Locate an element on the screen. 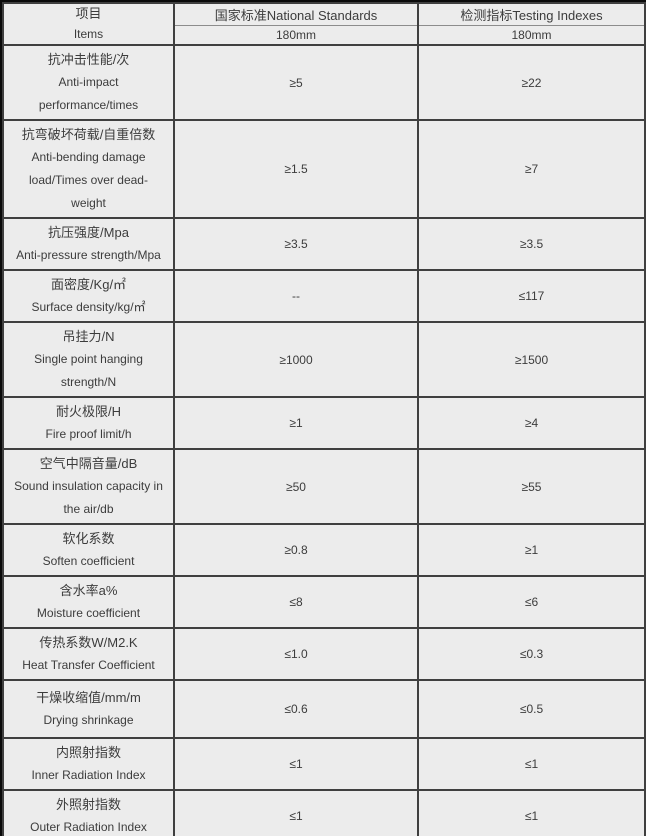 The height and width of the screenshot is (836, 646). item-label-en: Anti-pressure strength/Mpa is located at coordinates (88, 255).